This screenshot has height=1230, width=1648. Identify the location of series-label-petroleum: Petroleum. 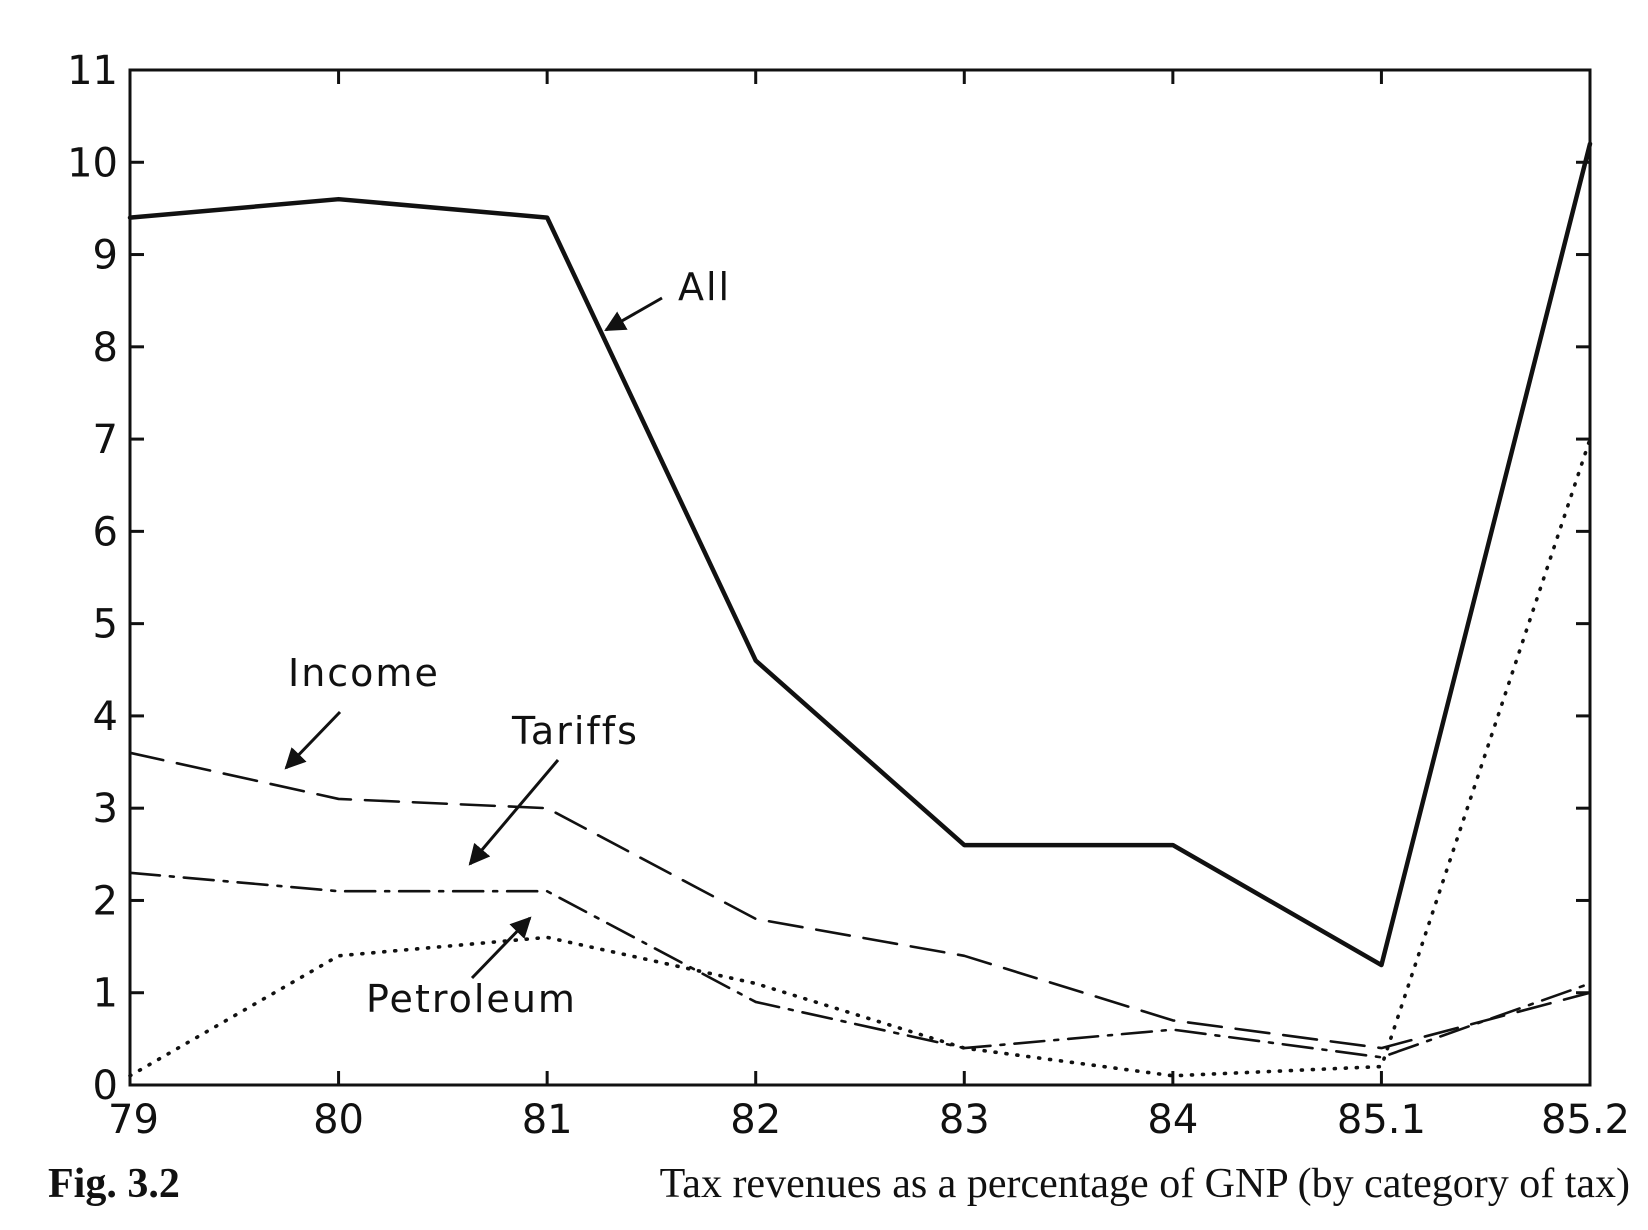
(471, 999).